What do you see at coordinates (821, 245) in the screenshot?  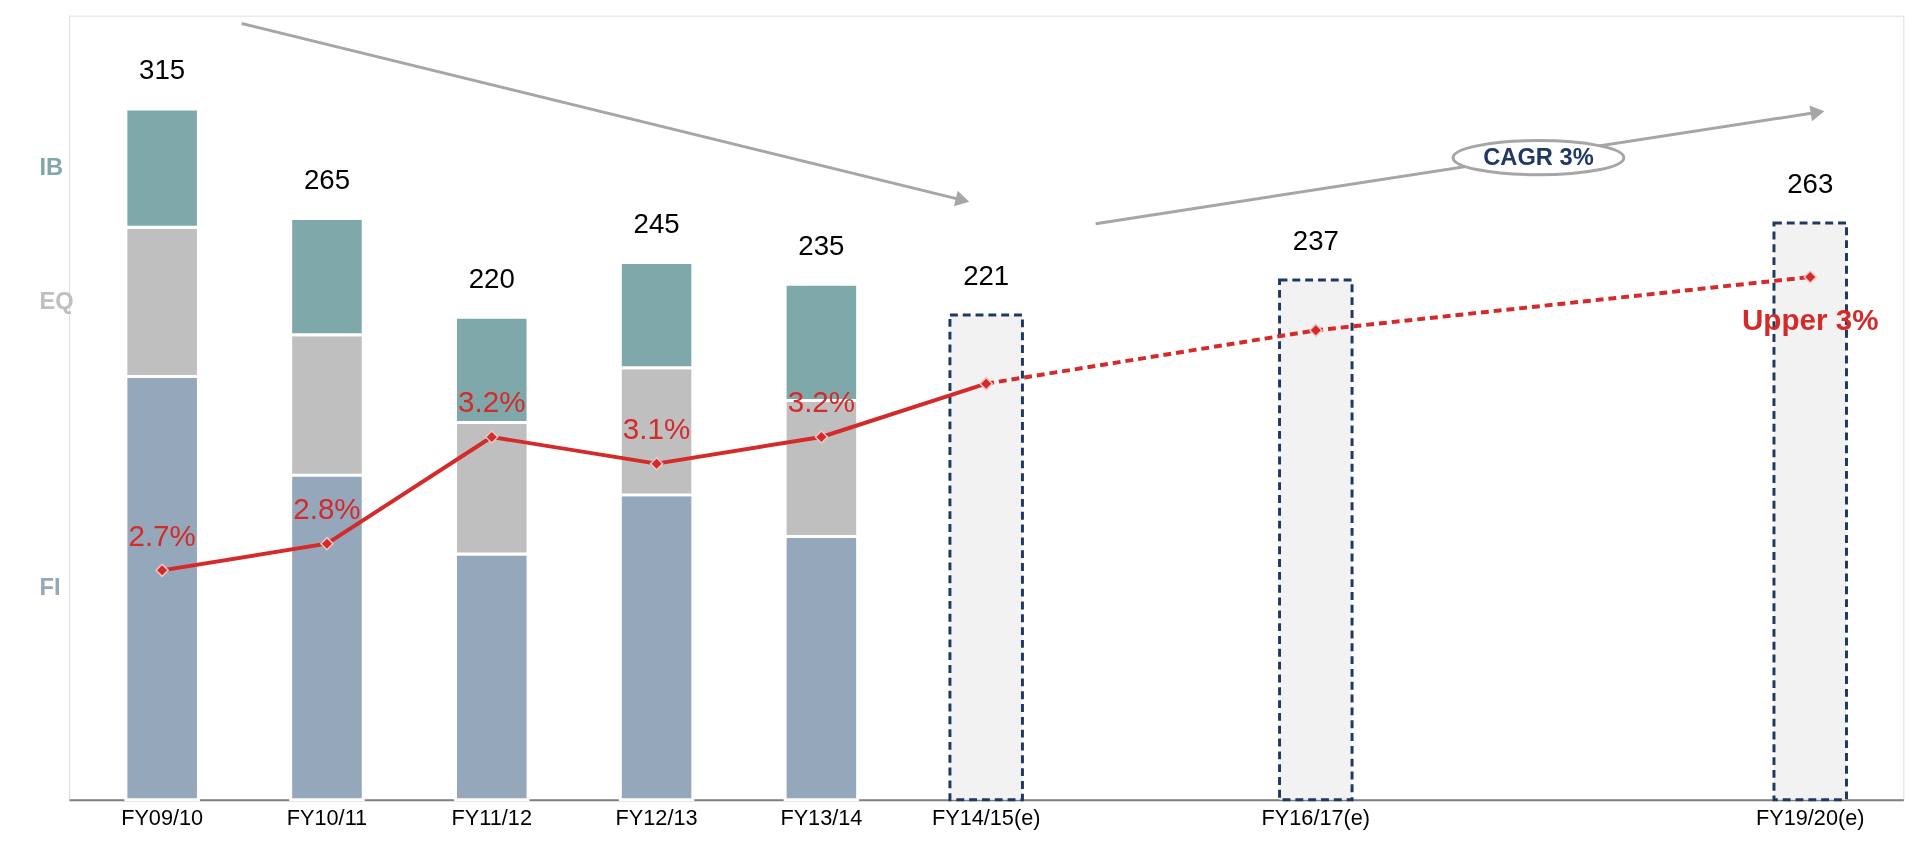 I see `total-label: 235` at bounding box center [821, 245].